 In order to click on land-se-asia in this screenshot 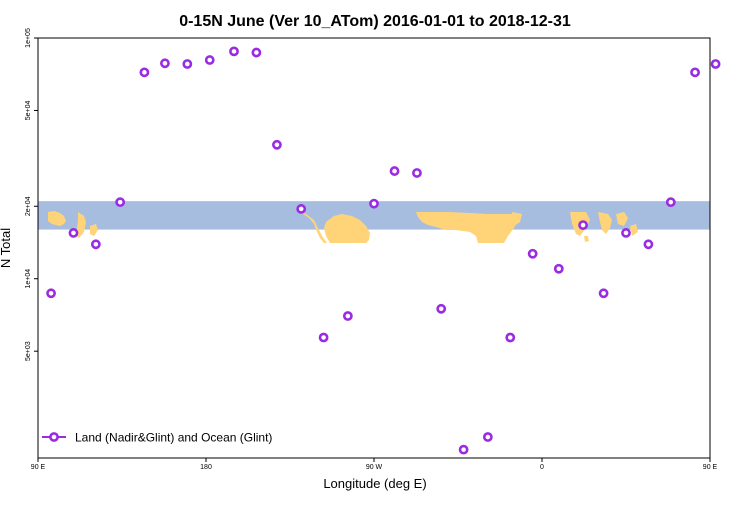, I will do `click(605, 223)`.